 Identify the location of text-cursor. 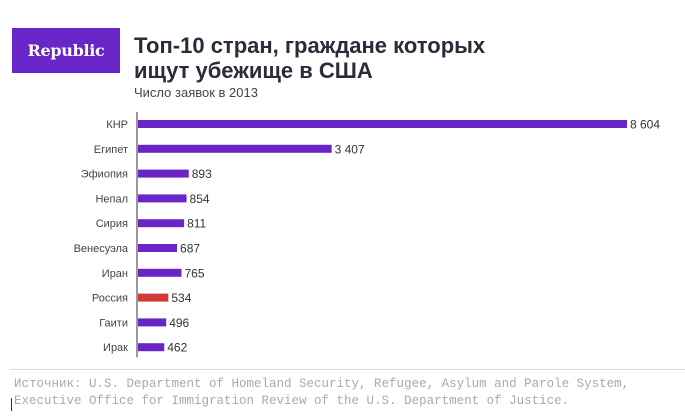
(11, 404).